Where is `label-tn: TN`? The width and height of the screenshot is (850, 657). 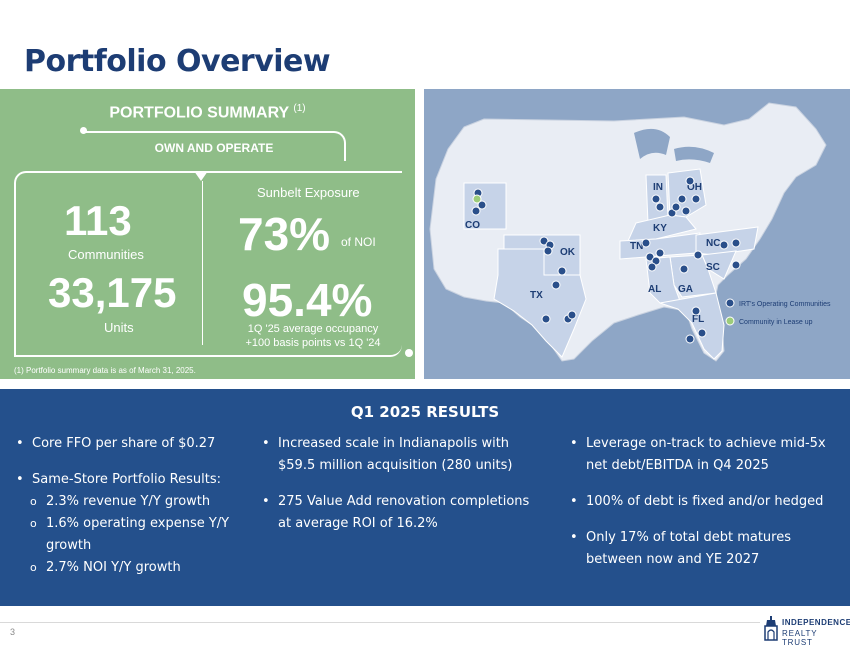
label-tn: TN is located at coordinates (636, 246).